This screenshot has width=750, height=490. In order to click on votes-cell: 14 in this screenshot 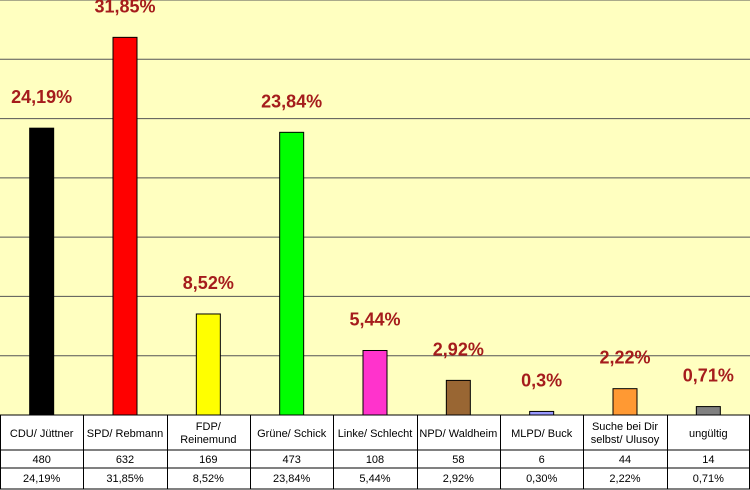, I will do `click(708, 460)`.